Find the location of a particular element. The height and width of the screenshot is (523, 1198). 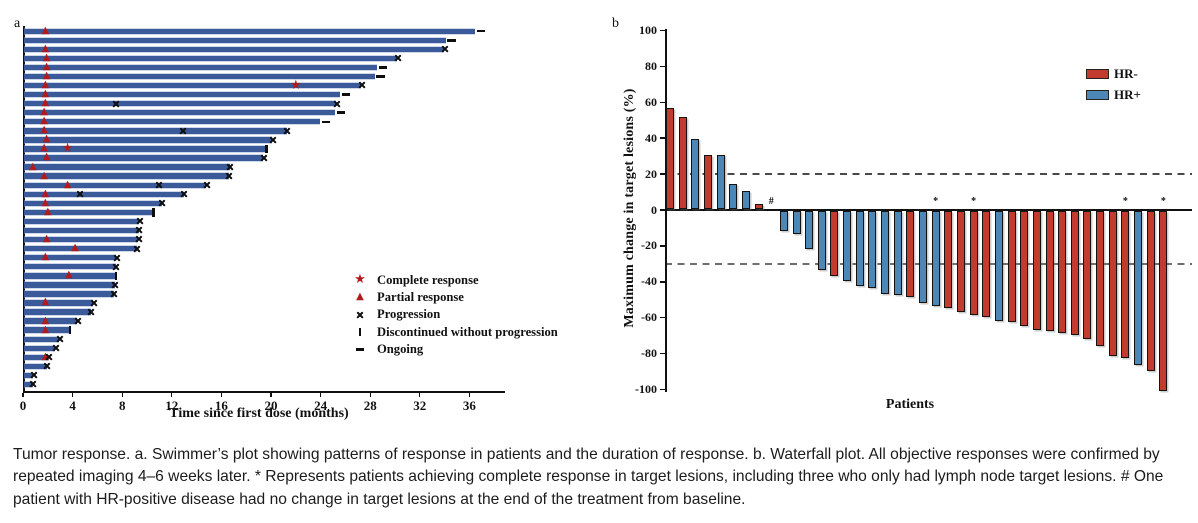

swimmer-x-tick-label: 20 is located at coordinates (271, 405).